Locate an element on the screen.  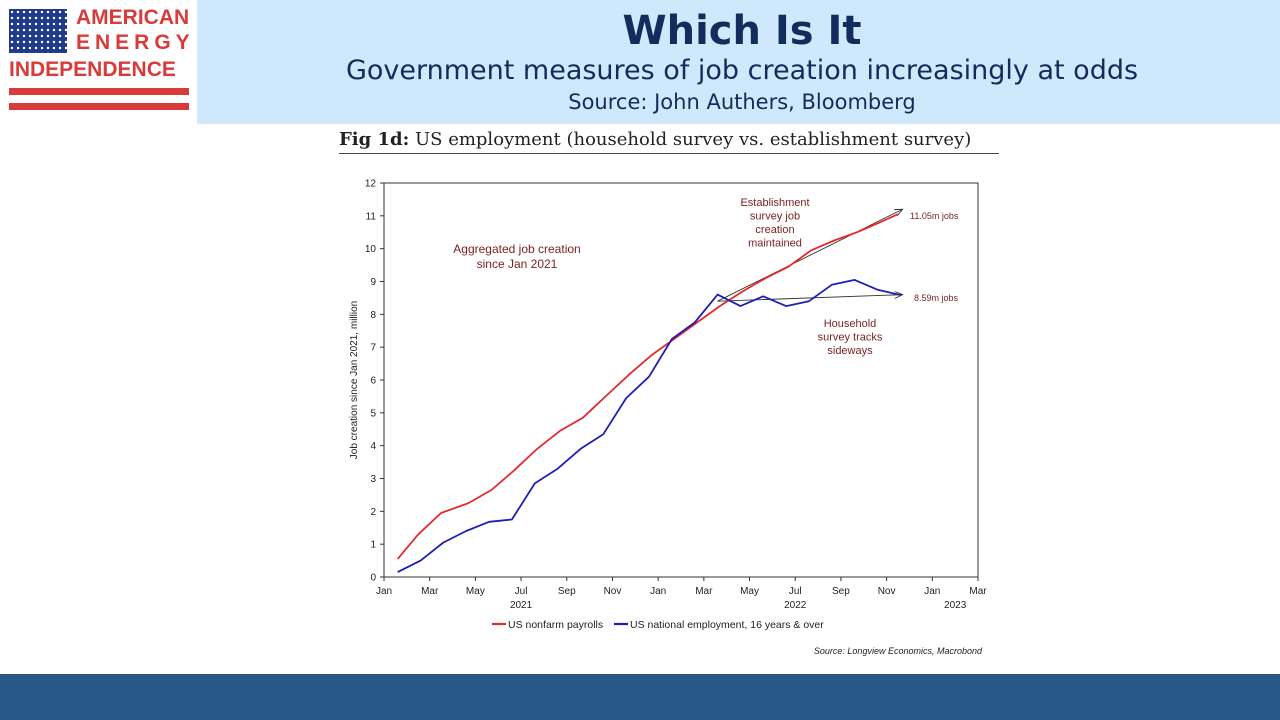
annotation-aggregated: Aggregated job creation is located at coordinates (516, 249).